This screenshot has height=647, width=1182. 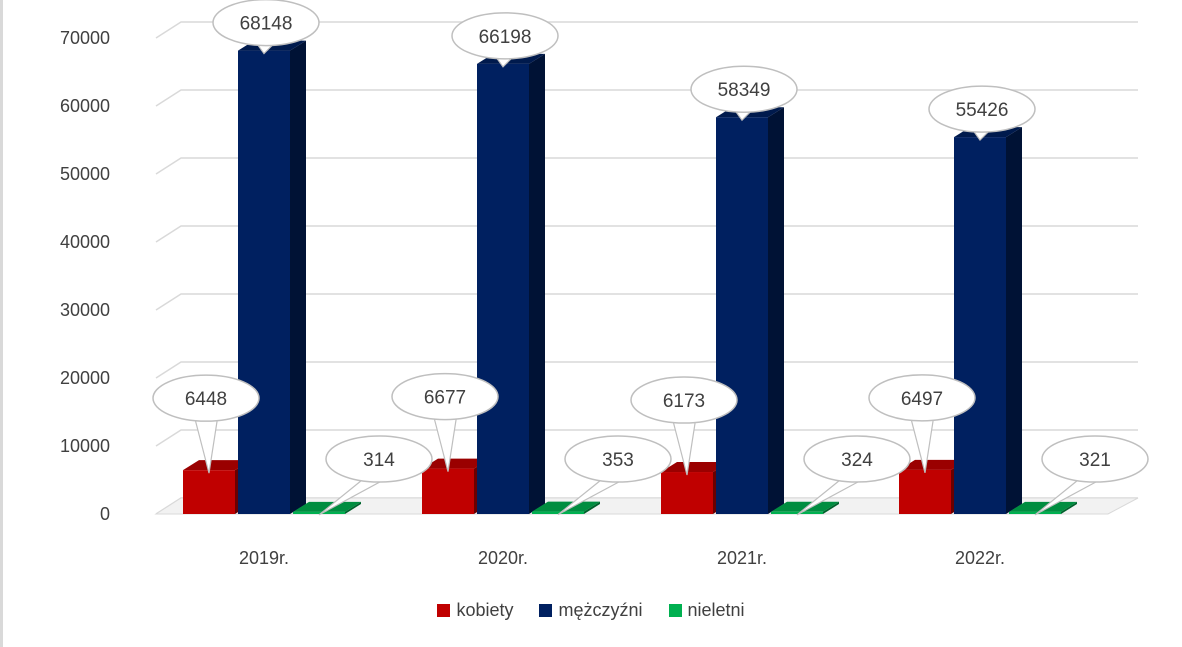 I want to click on y-tick-label: 60000, so click(x=85, y=106).